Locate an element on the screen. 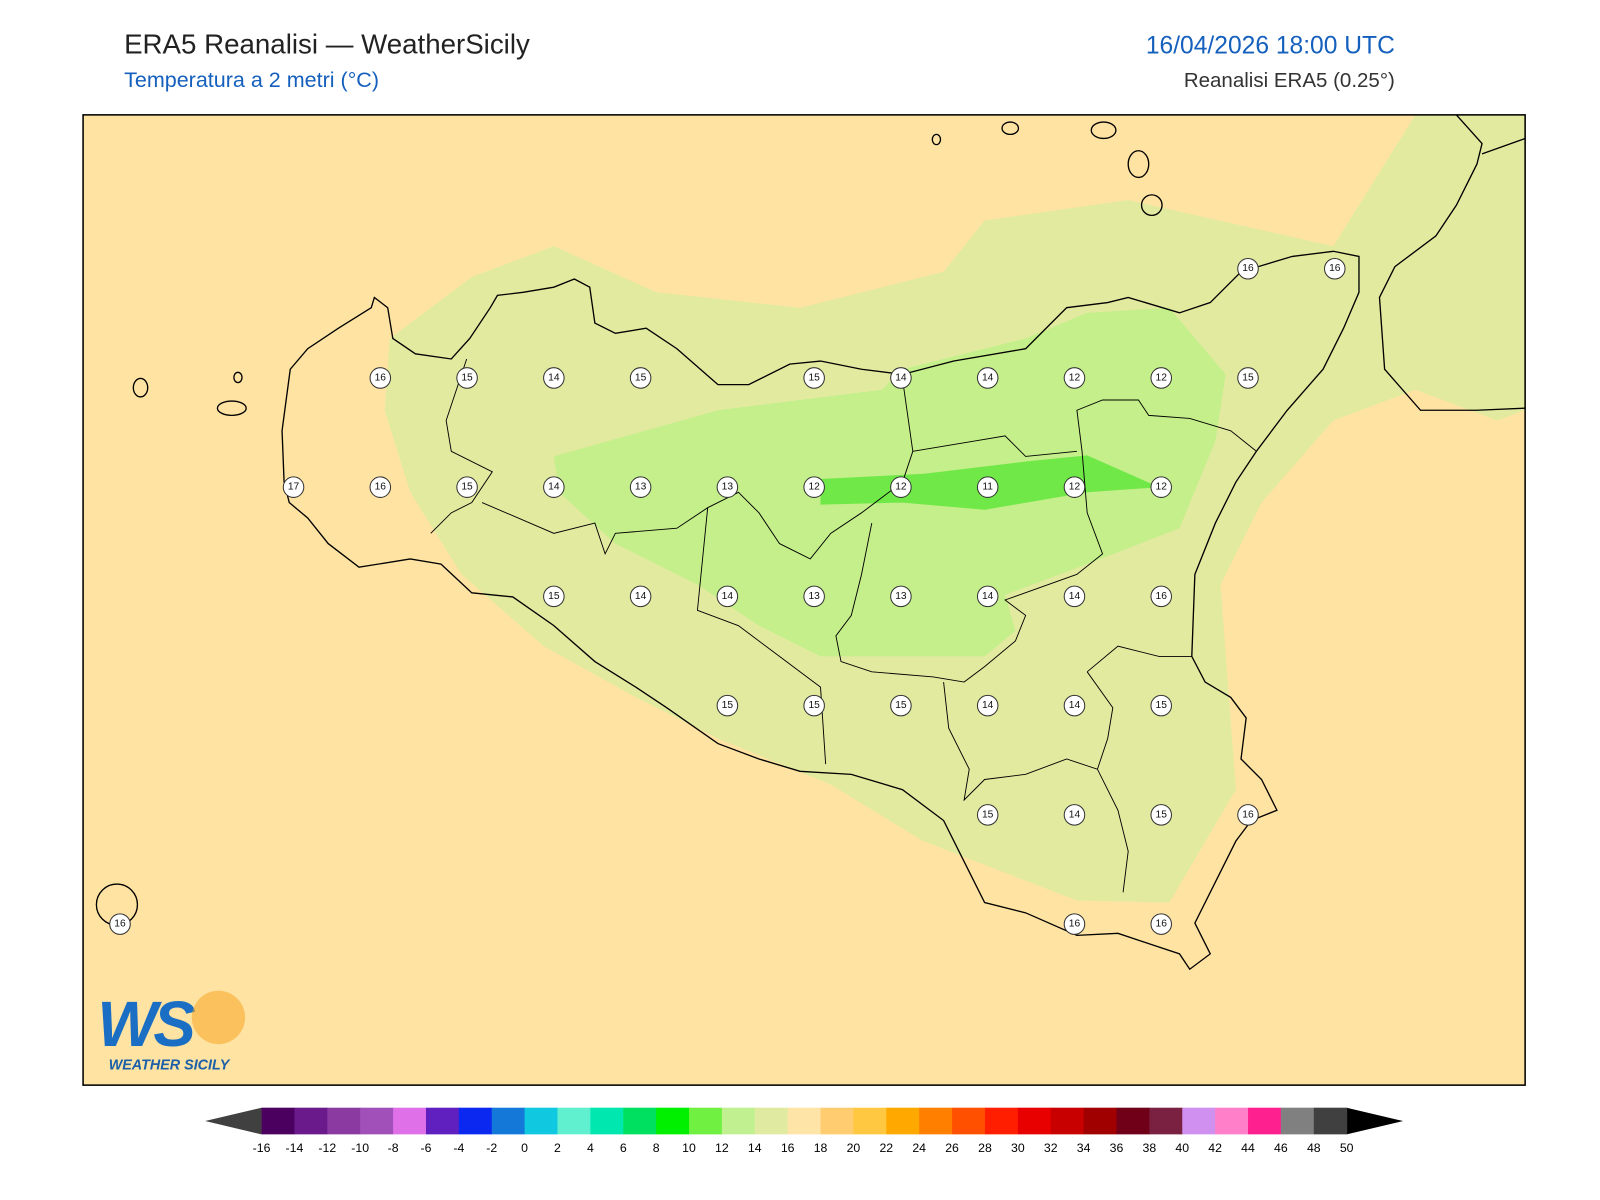 The width and height of the screenshot is (1600, 1200). colorbar-tick-label: 50 is located at coordinates (1347, 1148).